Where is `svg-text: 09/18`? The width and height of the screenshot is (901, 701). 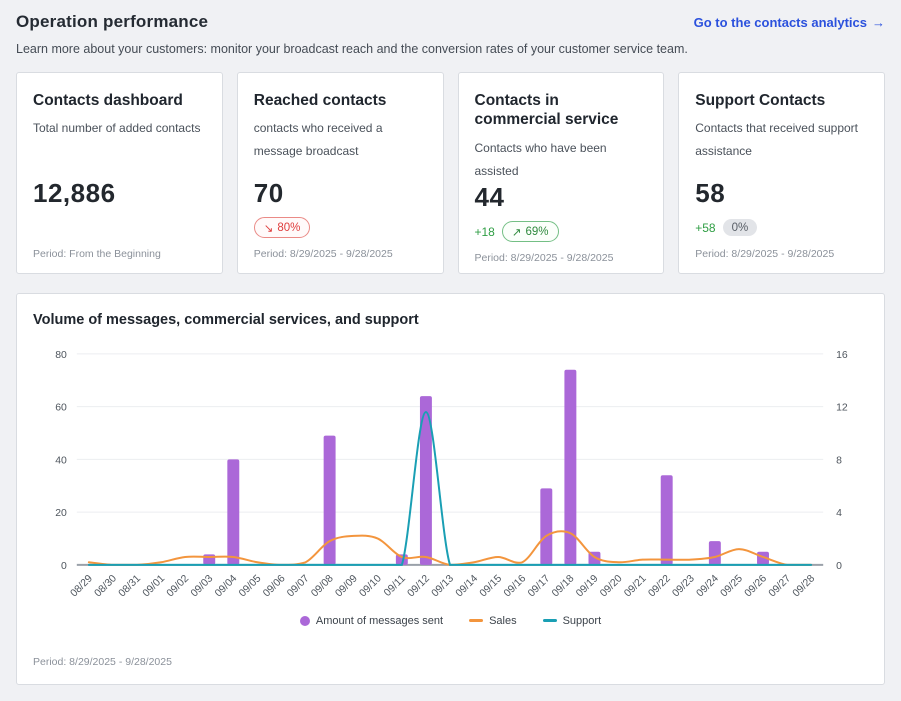
svg-text: 09/18 is located at coordinates (563, 586).